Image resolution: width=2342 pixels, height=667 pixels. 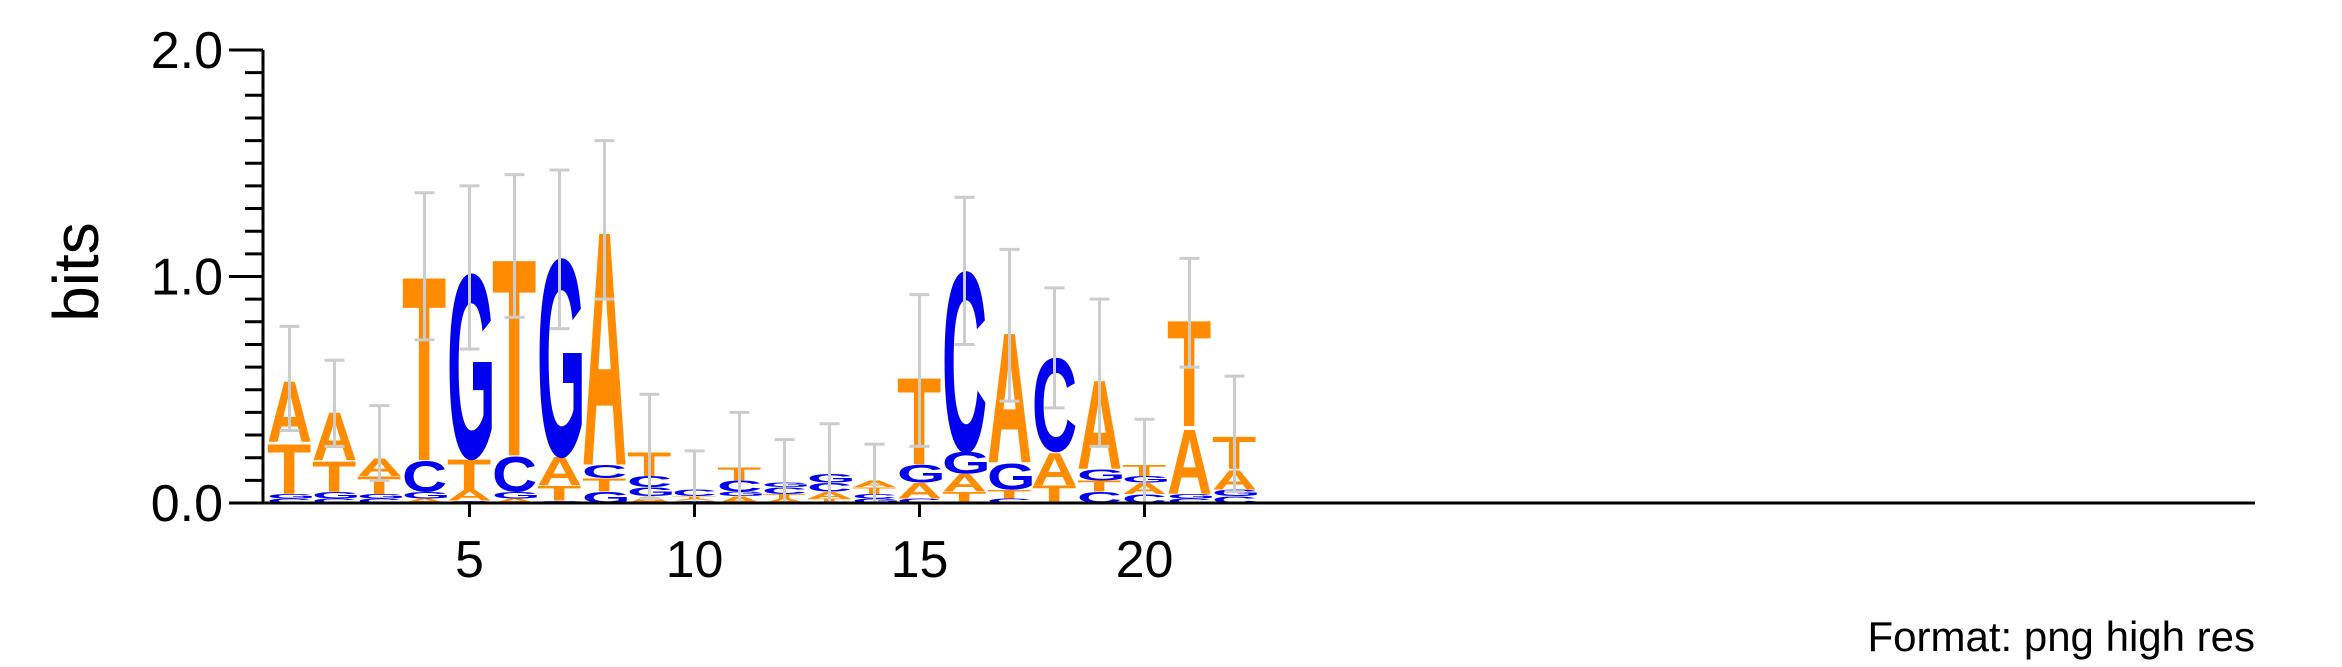 I want to click on y-tick-label: 0.0, so click(x=187, y=504).